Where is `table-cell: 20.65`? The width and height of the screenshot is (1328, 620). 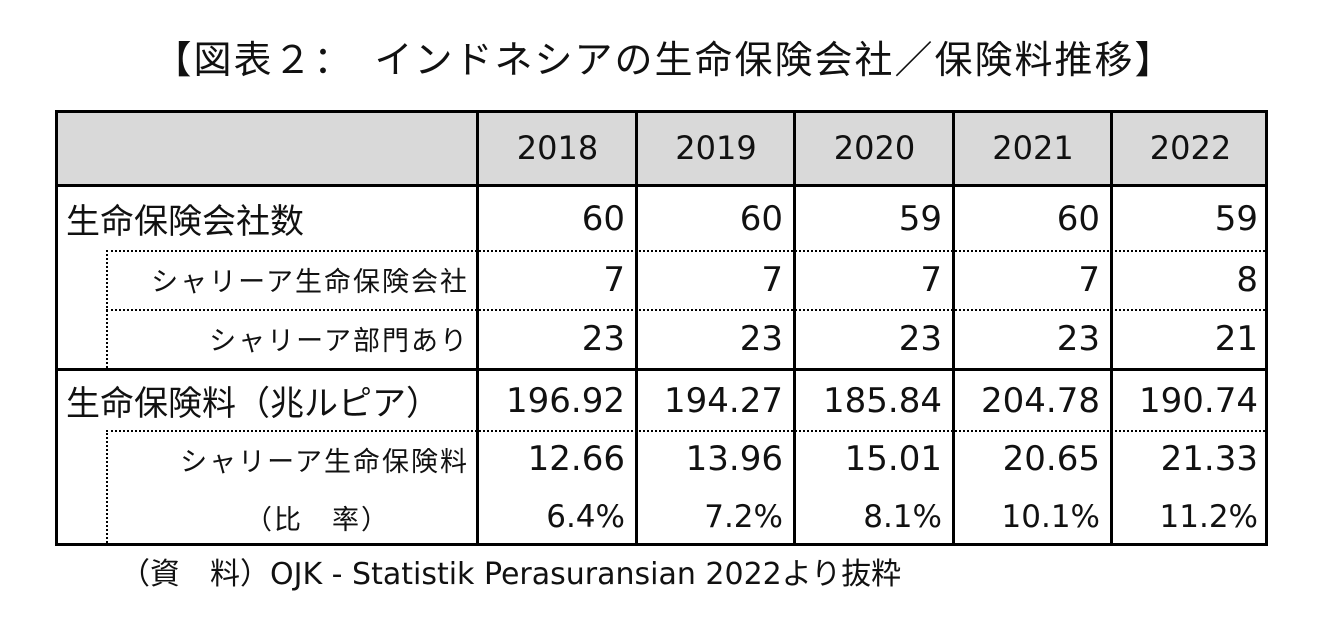 table-cell: 20.65 is located at coordinates (1051, 459).